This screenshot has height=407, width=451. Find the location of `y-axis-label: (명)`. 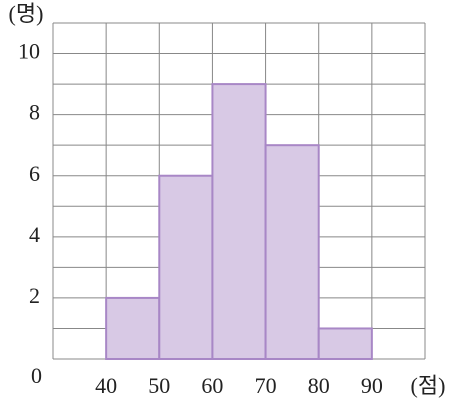

y-axis-label: (명) is located at coordinates (26, 13).